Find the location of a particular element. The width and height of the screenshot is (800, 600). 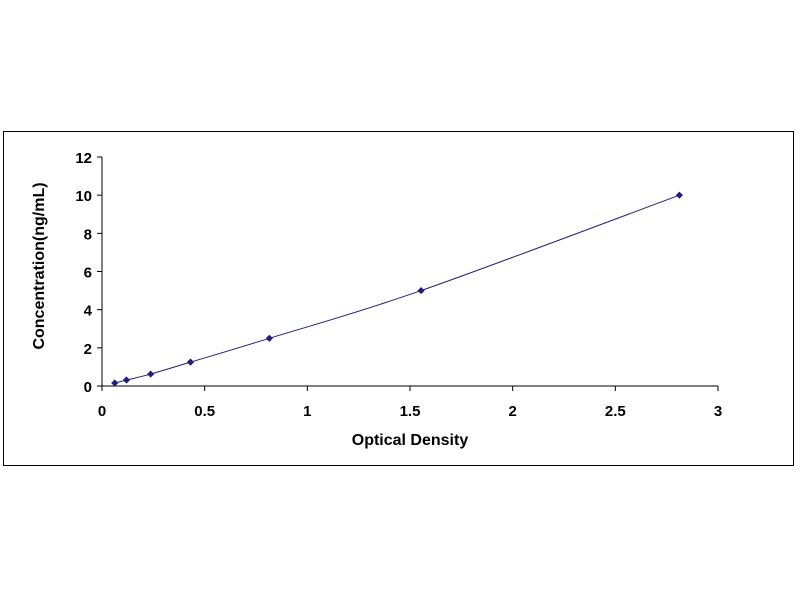

x-tick-label: 3 is located at coordinates (718, 411).